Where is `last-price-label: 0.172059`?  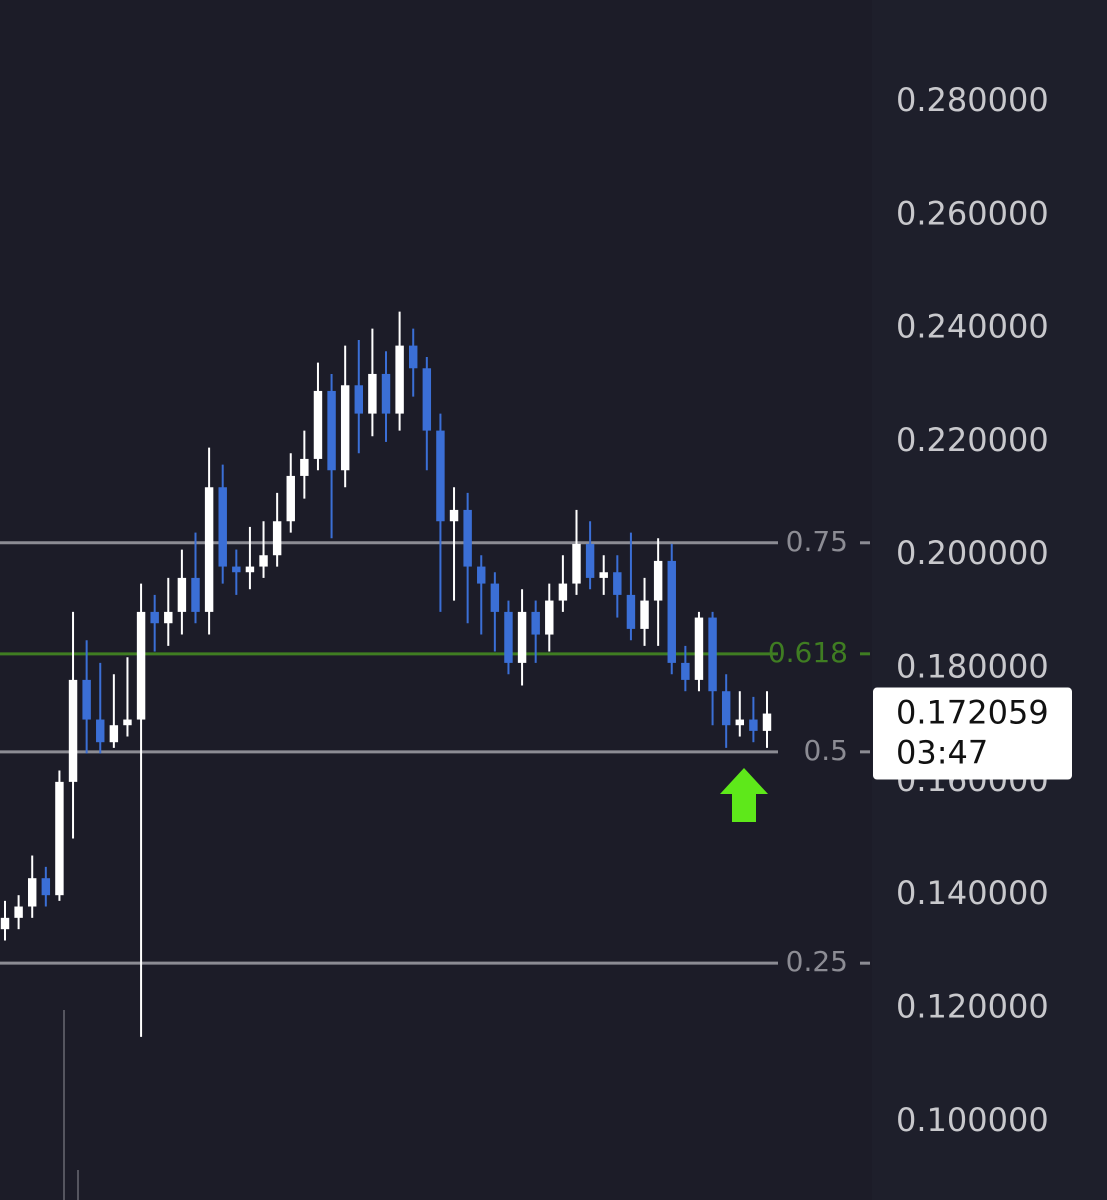
last-price-label: 0.172059 is located at coordinates (972, 713).